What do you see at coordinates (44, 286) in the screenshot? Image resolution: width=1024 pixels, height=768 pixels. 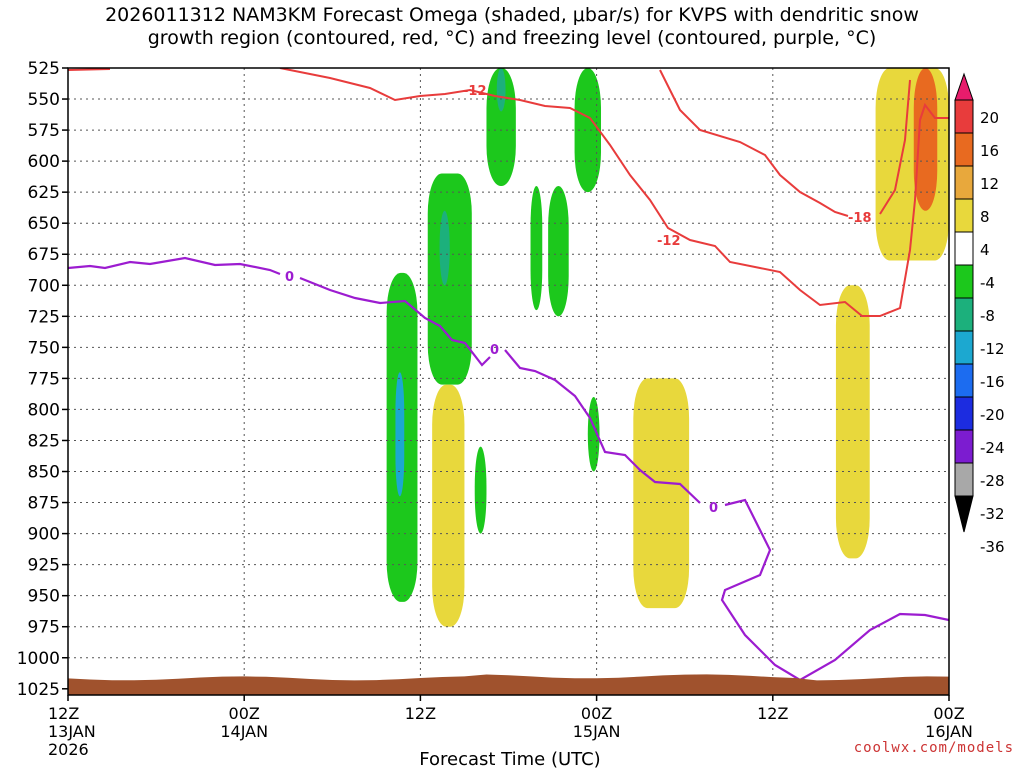 I see `y-tick-label-700: 700` at bounding box center [44, 286].